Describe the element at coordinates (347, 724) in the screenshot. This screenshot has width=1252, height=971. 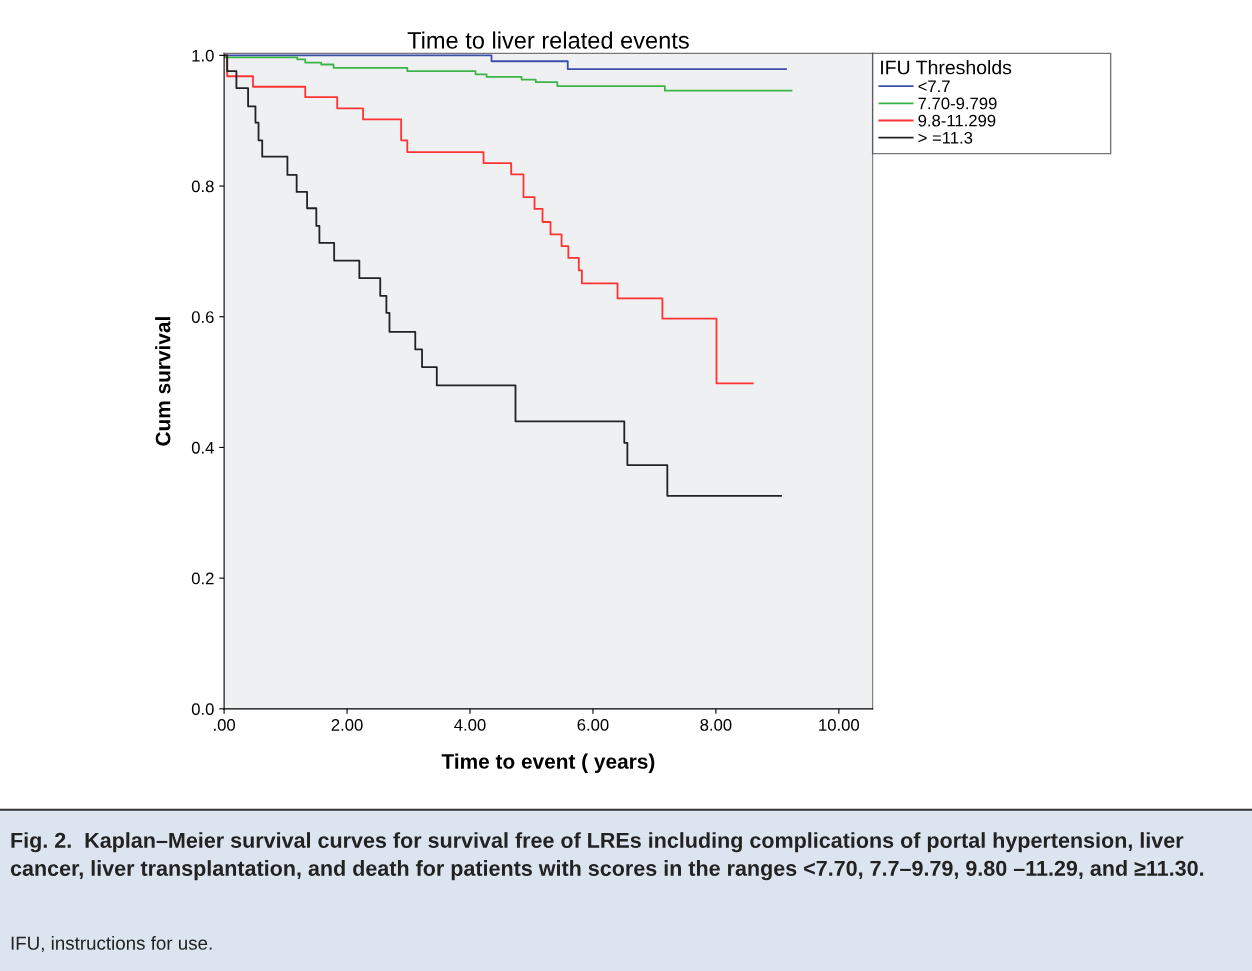
I see `x-tick-label: 2.00` at that location.